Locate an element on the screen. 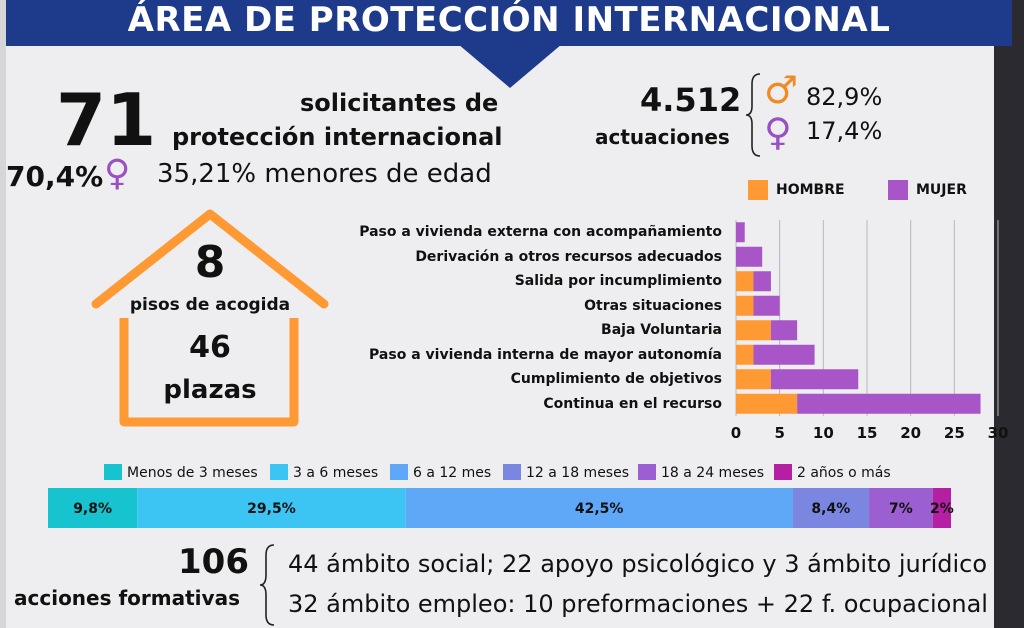 This screenshot has height=628, width=1024. house-icon is located at coordinates (210, 318).